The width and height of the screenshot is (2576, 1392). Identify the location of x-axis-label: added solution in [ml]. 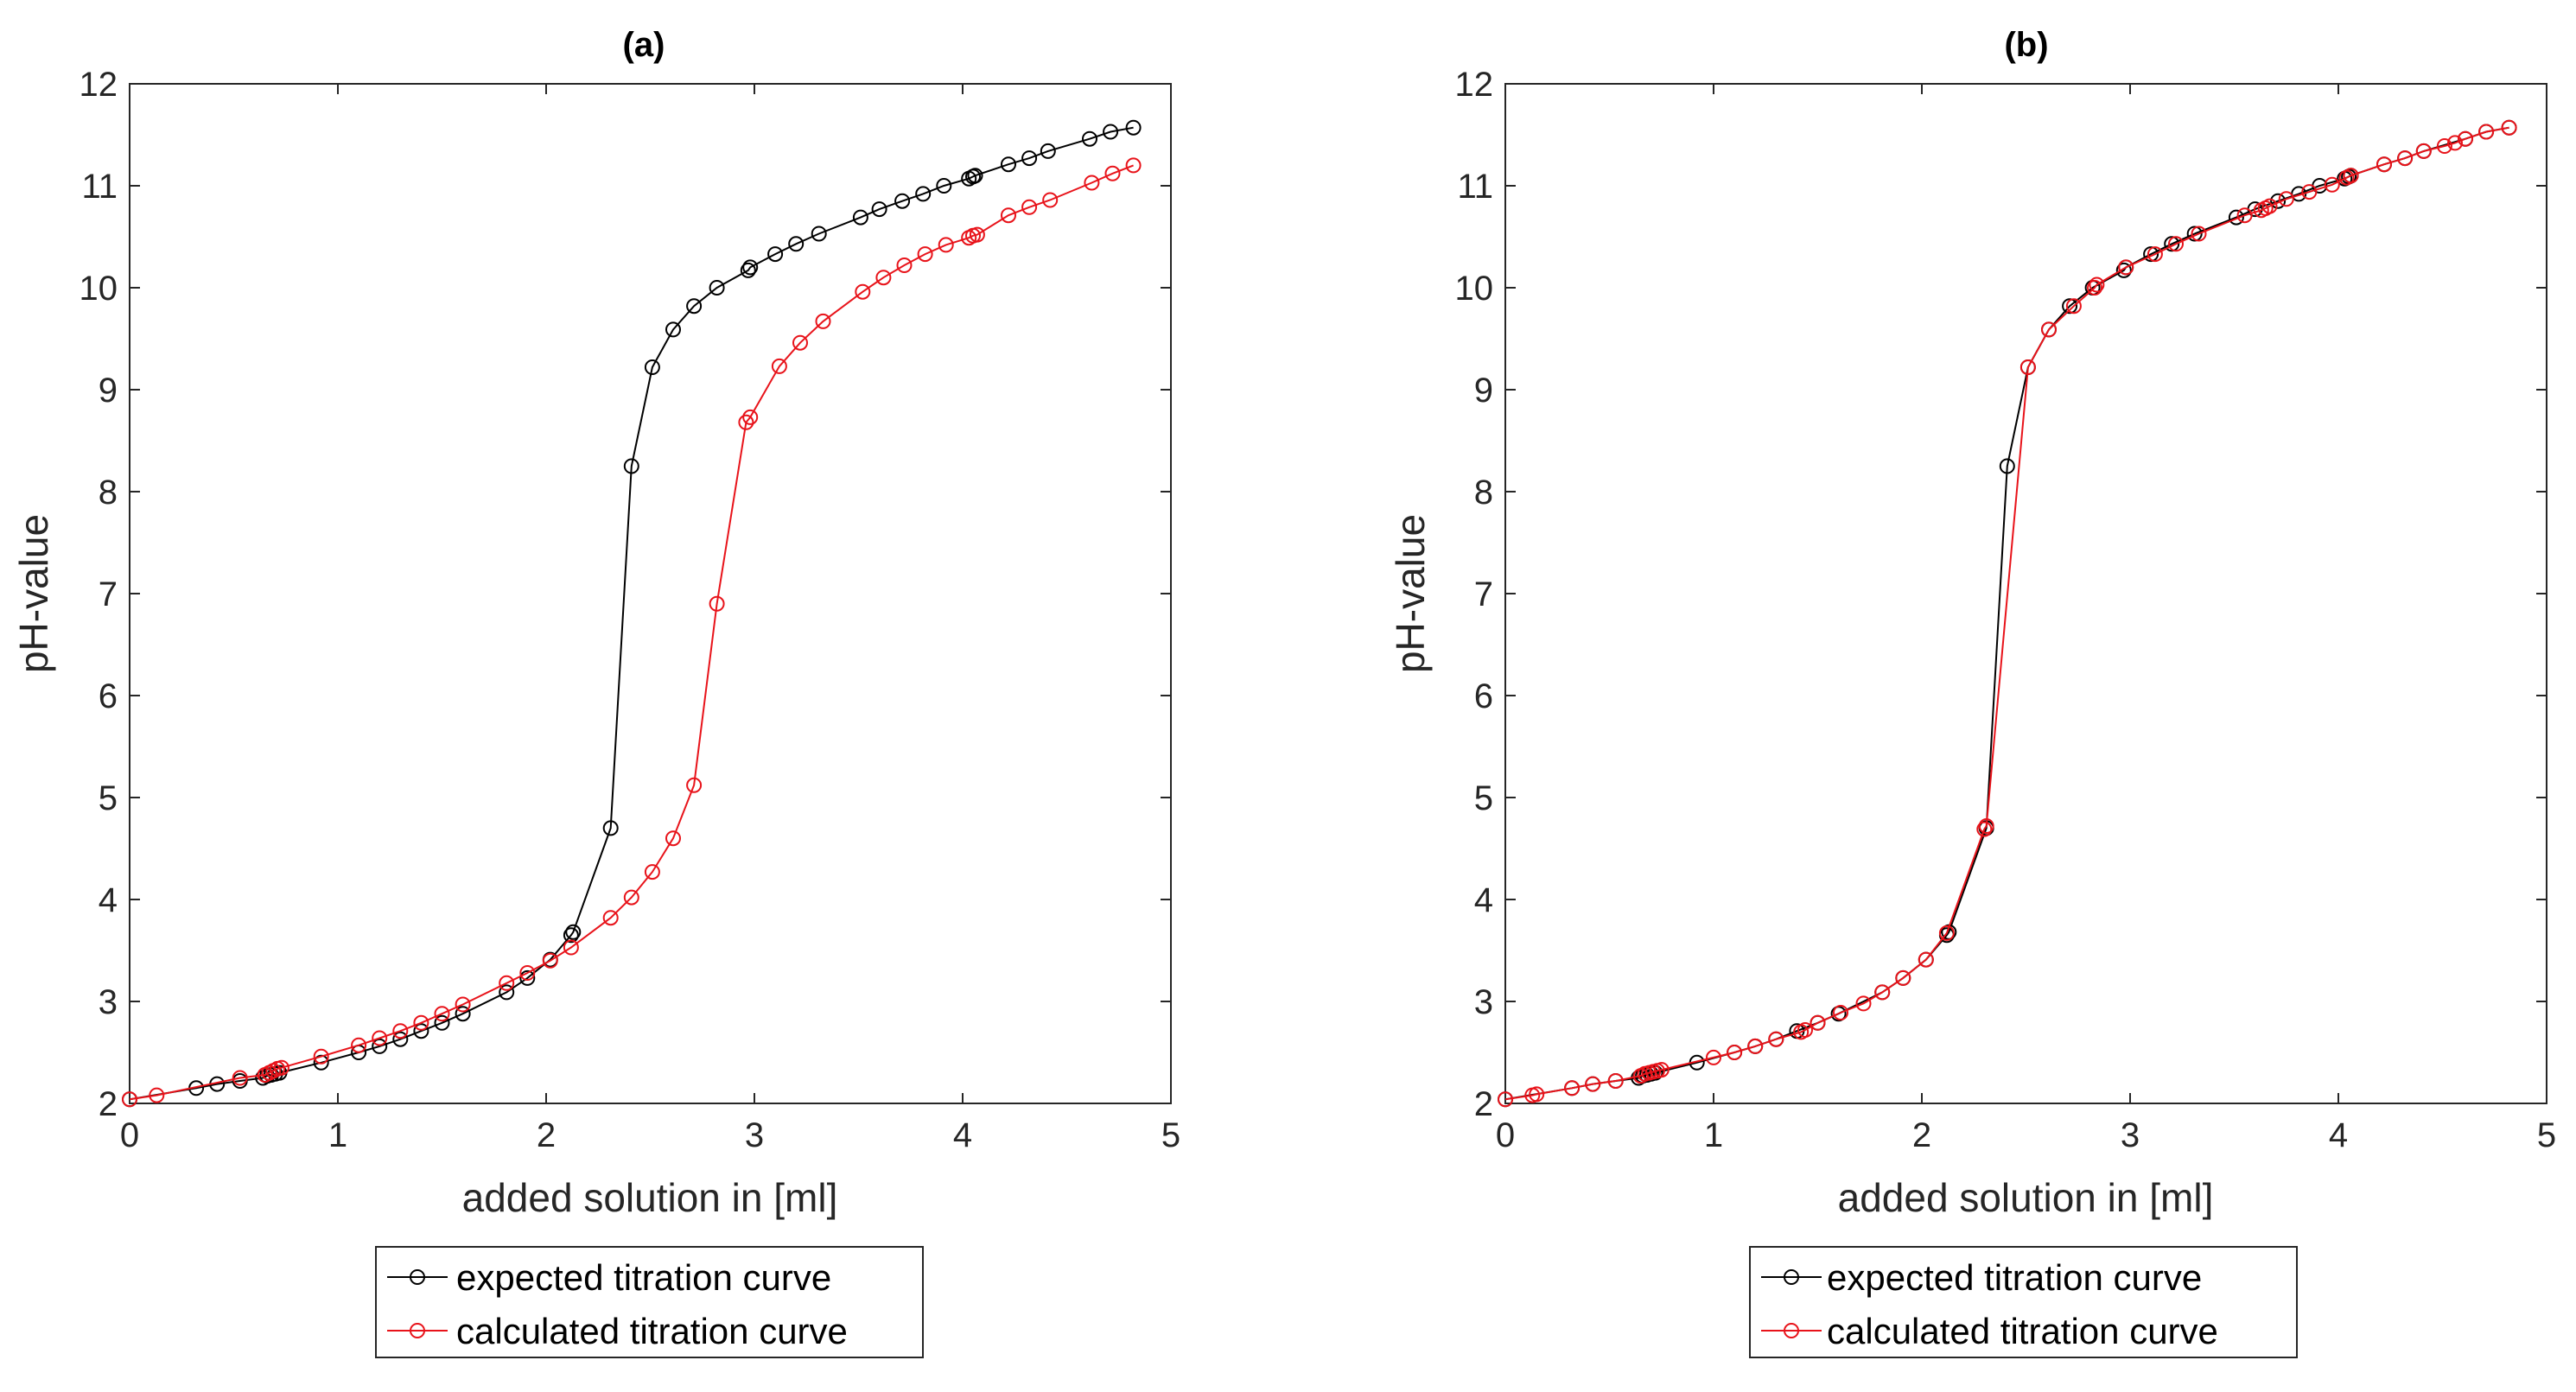
(2026, 1197).